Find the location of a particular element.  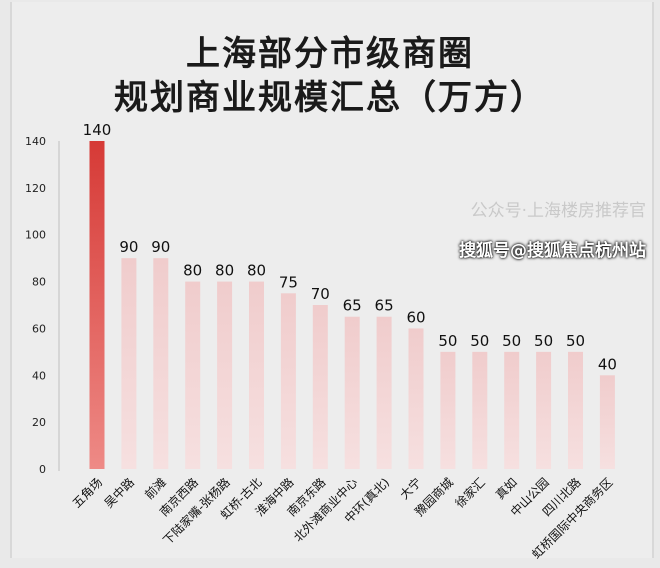

y-tick-label: 140 is located at coordinates (35, 141).